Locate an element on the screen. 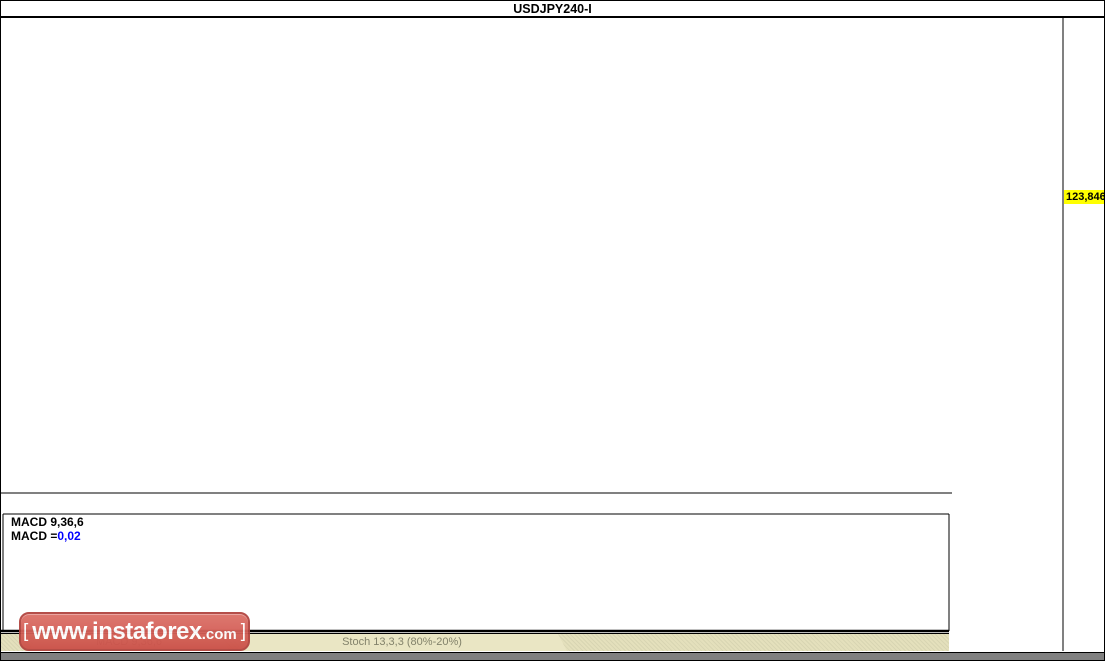  macd-value-label: MACD = is located at coordinates (34, 536).